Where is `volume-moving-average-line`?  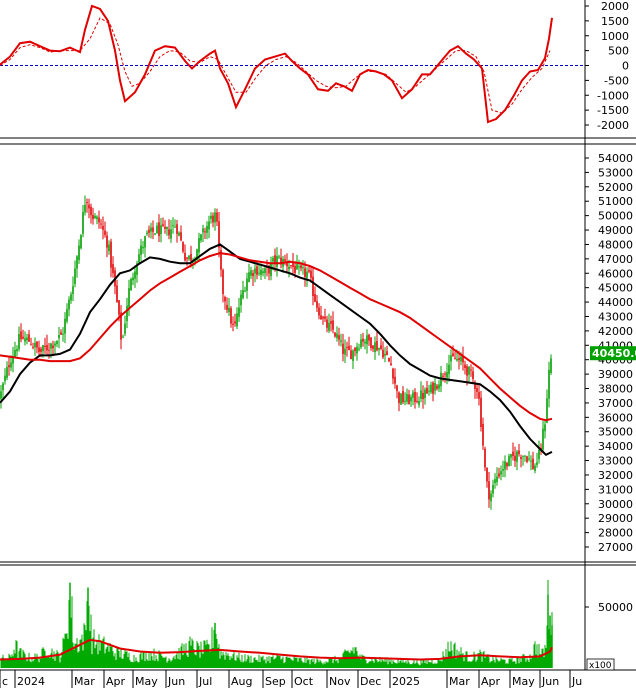 volume-moving-average-line is located at coordinates (276, 649).